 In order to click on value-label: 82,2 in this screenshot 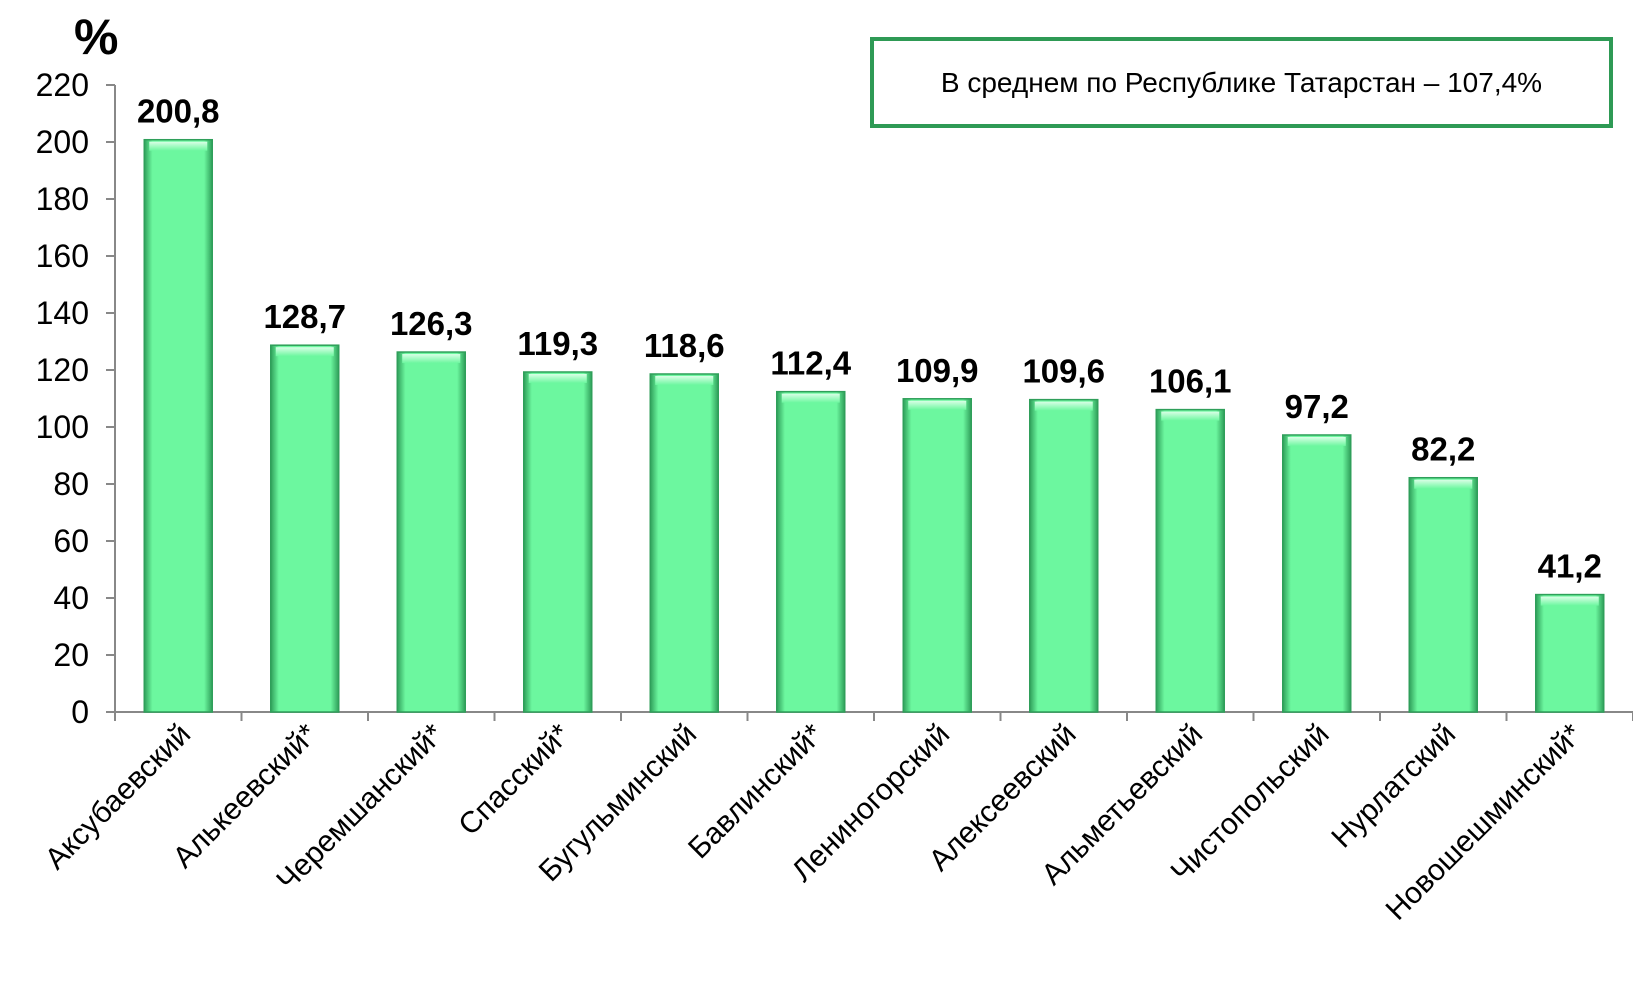, I will do `click(1443, 449)`.